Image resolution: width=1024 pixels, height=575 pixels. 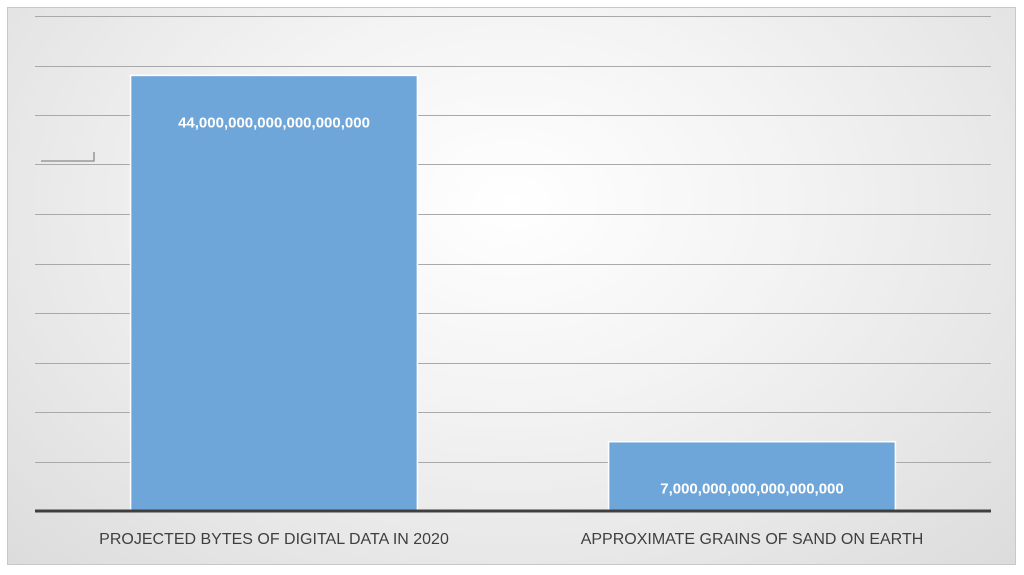 What do you see at coordinates (752, 476) in the screenshot?
I see `bar` at bounding box center [752, 476].